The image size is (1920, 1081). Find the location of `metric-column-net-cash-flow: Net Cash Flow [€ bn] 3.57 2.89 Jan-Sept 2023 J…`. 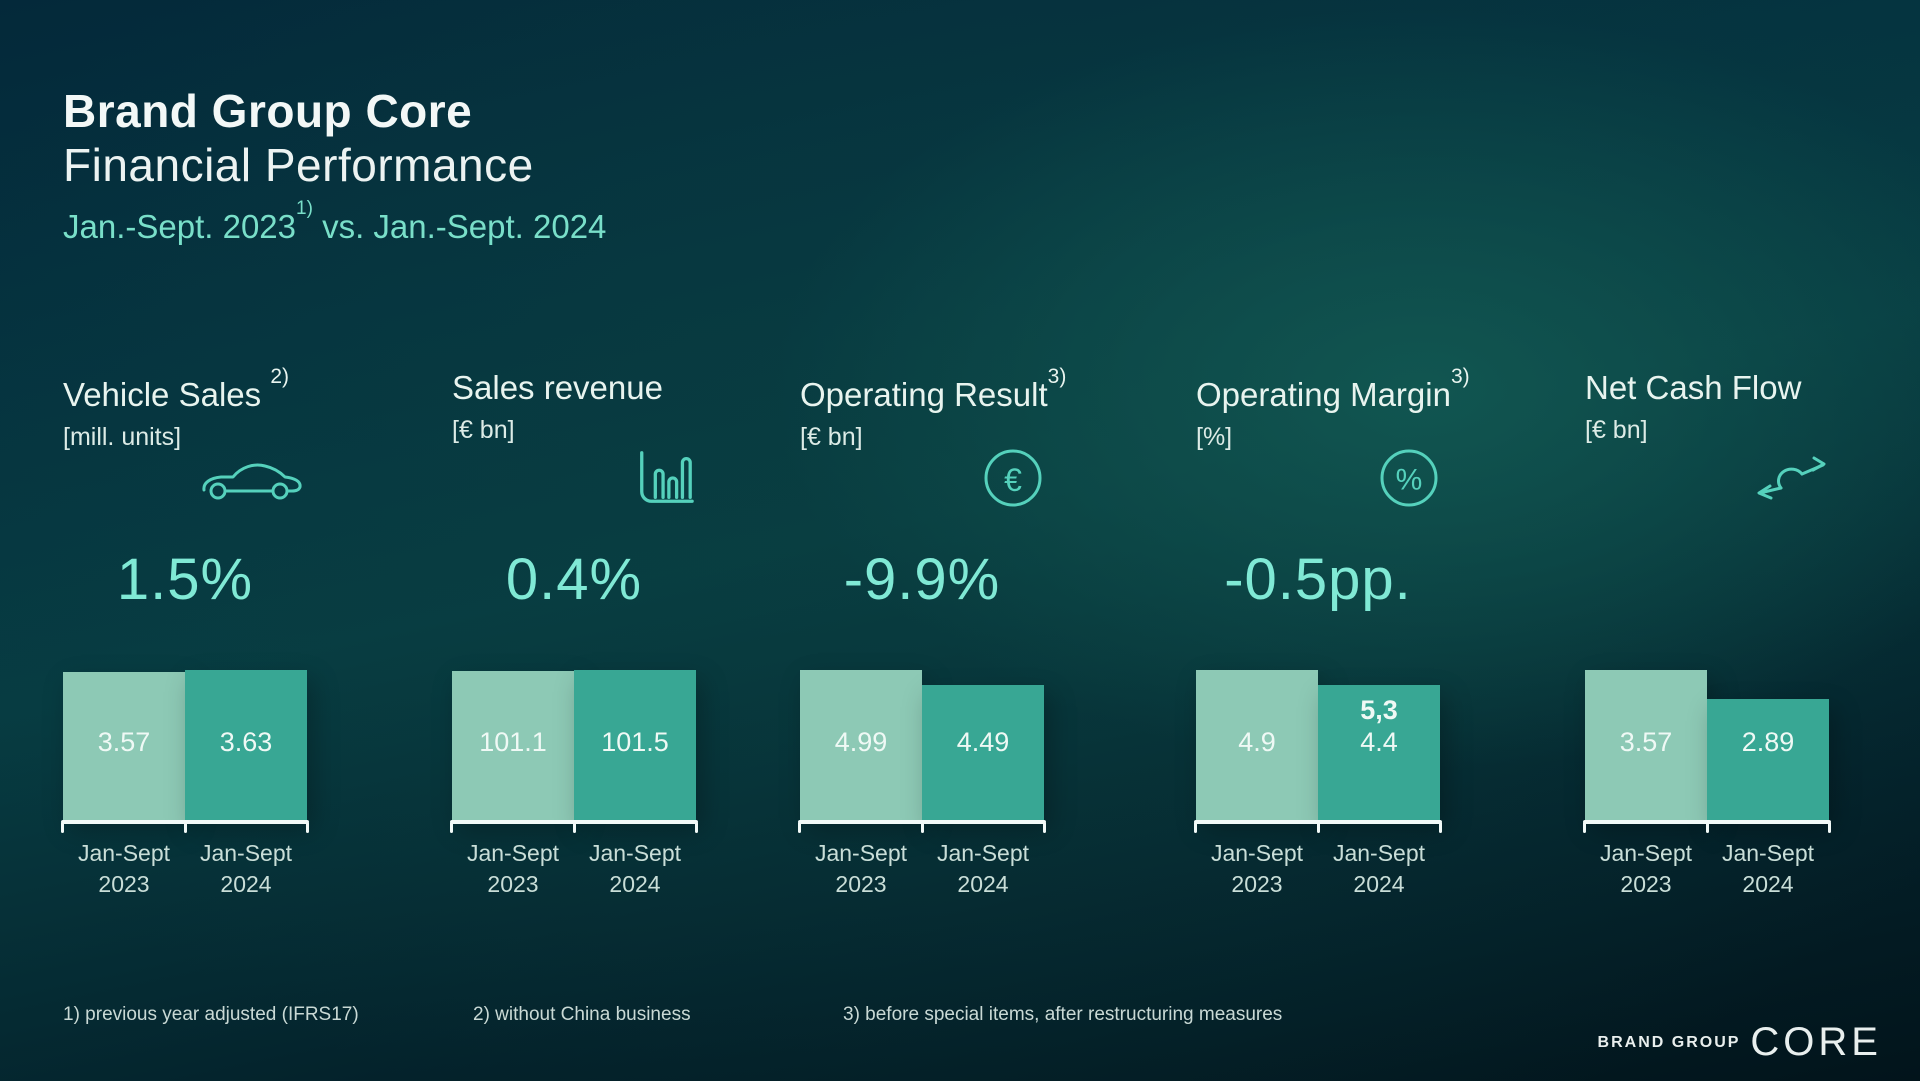

metric-column-net-cash-flow: Net Cash Flow [€ bn] 3.57 2.89 Jan-Sept 2023 J… is located at coordinates (1751, 650).